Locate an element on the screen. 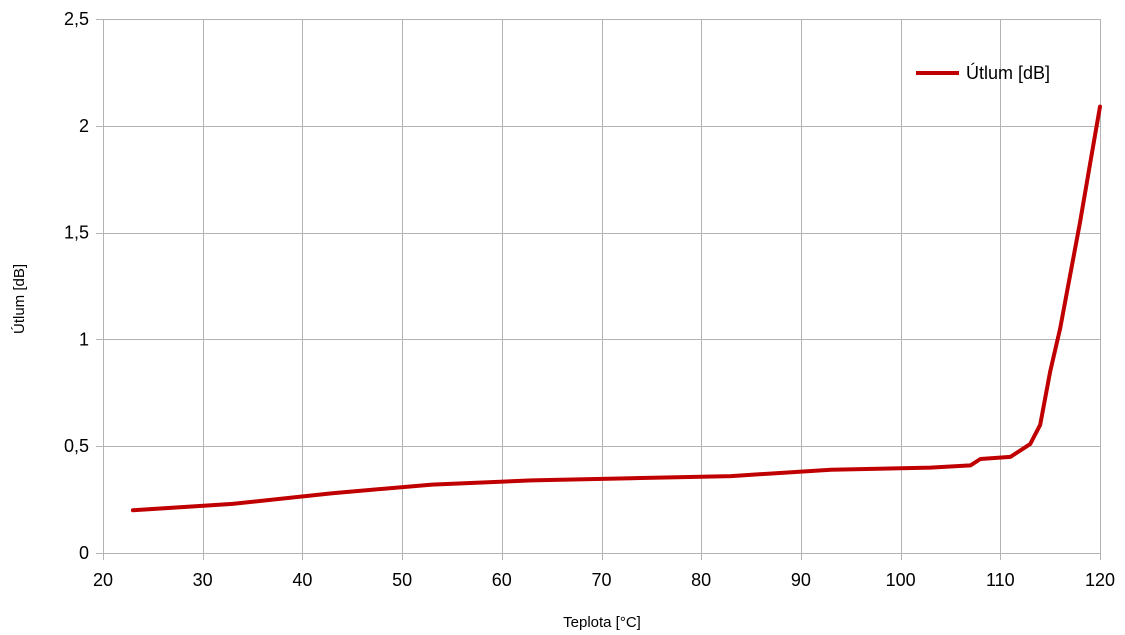  x-tick-label: 50 is located at coordinates (402, 580).